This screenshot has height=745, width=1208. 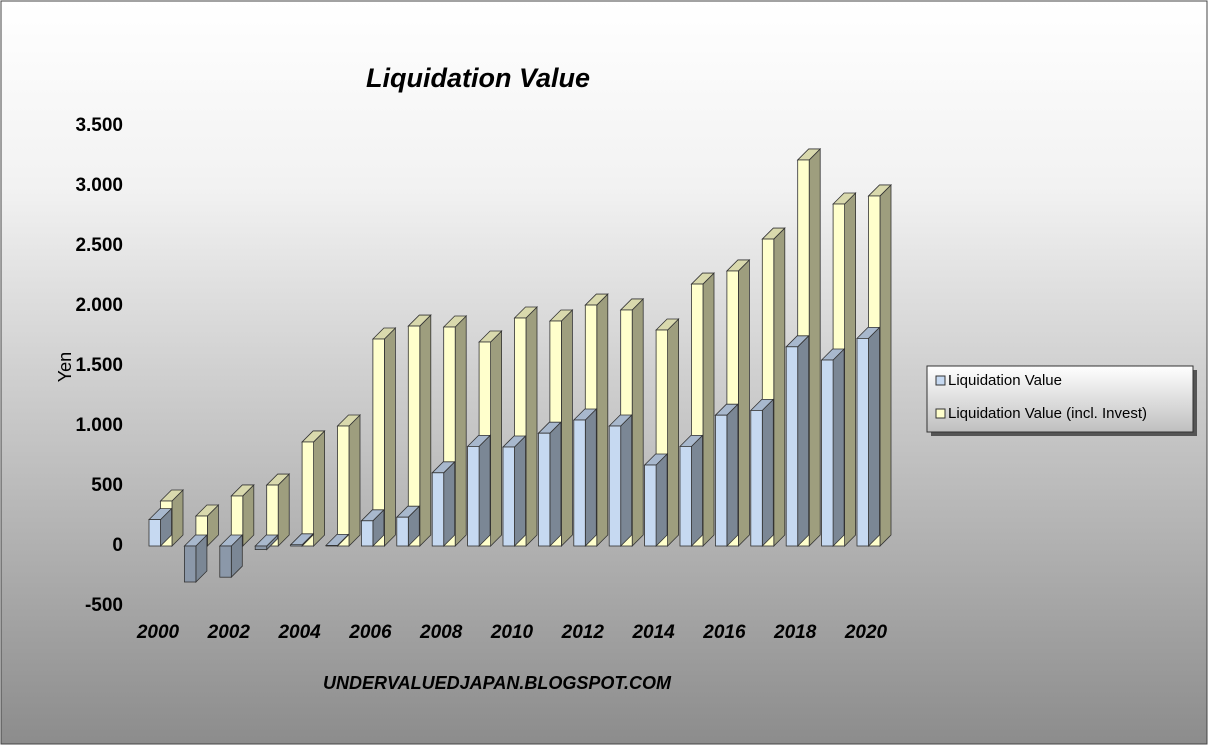 What do you see at coordinates (229, 632) in the screenshot?
I see `x-tick-label: 2002` at bounding box center [229, 632].